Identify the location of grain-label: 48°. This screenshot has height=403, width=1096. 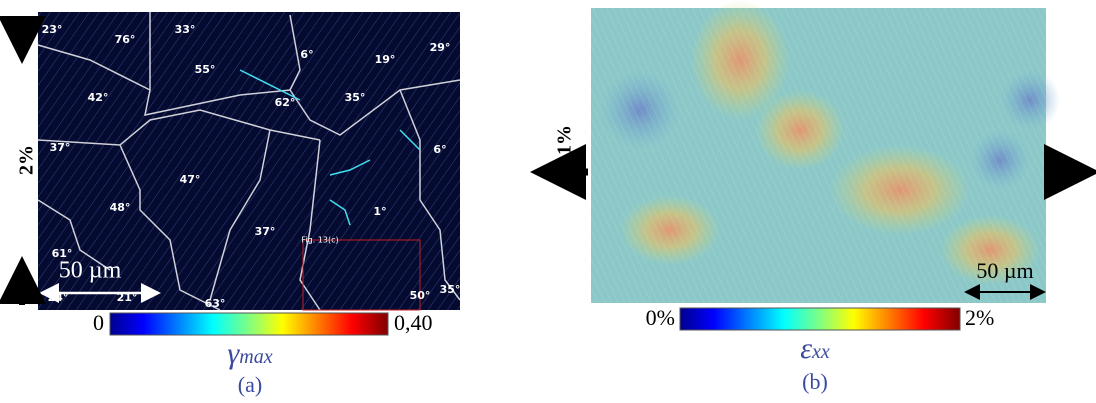
(120, 207).